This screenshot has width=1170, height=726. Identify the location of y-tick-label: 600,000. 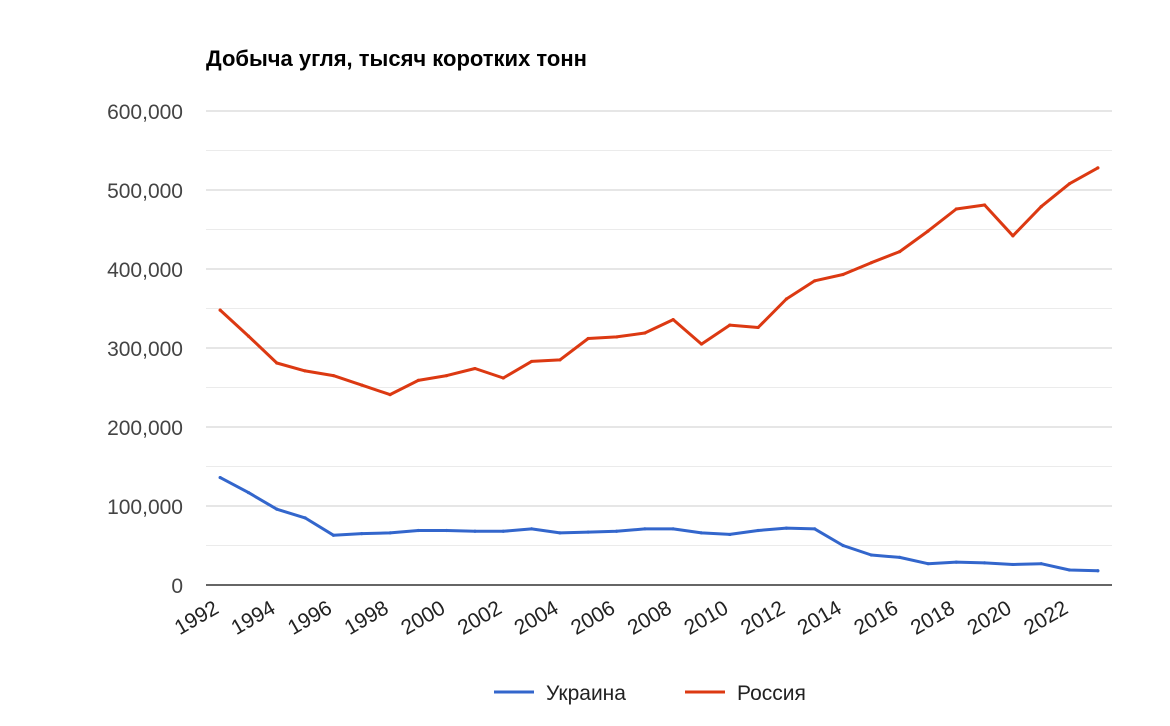
(145, 112).